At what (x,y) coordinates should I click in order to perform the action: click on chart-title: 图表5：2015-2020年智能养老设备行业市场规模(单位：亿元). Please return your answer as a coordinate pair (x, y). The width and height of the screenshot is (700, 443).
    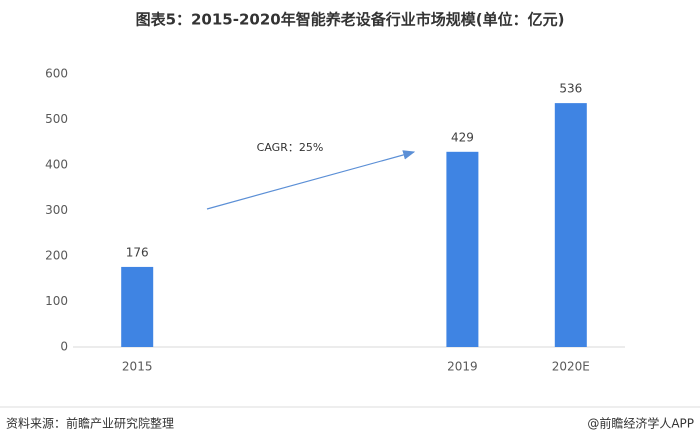
    Looking at the image, I should click on (350, 20).